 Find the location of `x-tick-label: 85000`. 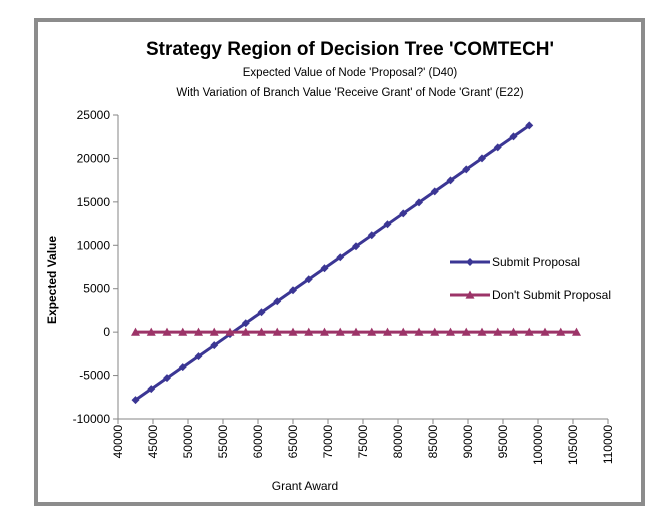

x-tick-label: 85000 is located at coordinates (433, 442).